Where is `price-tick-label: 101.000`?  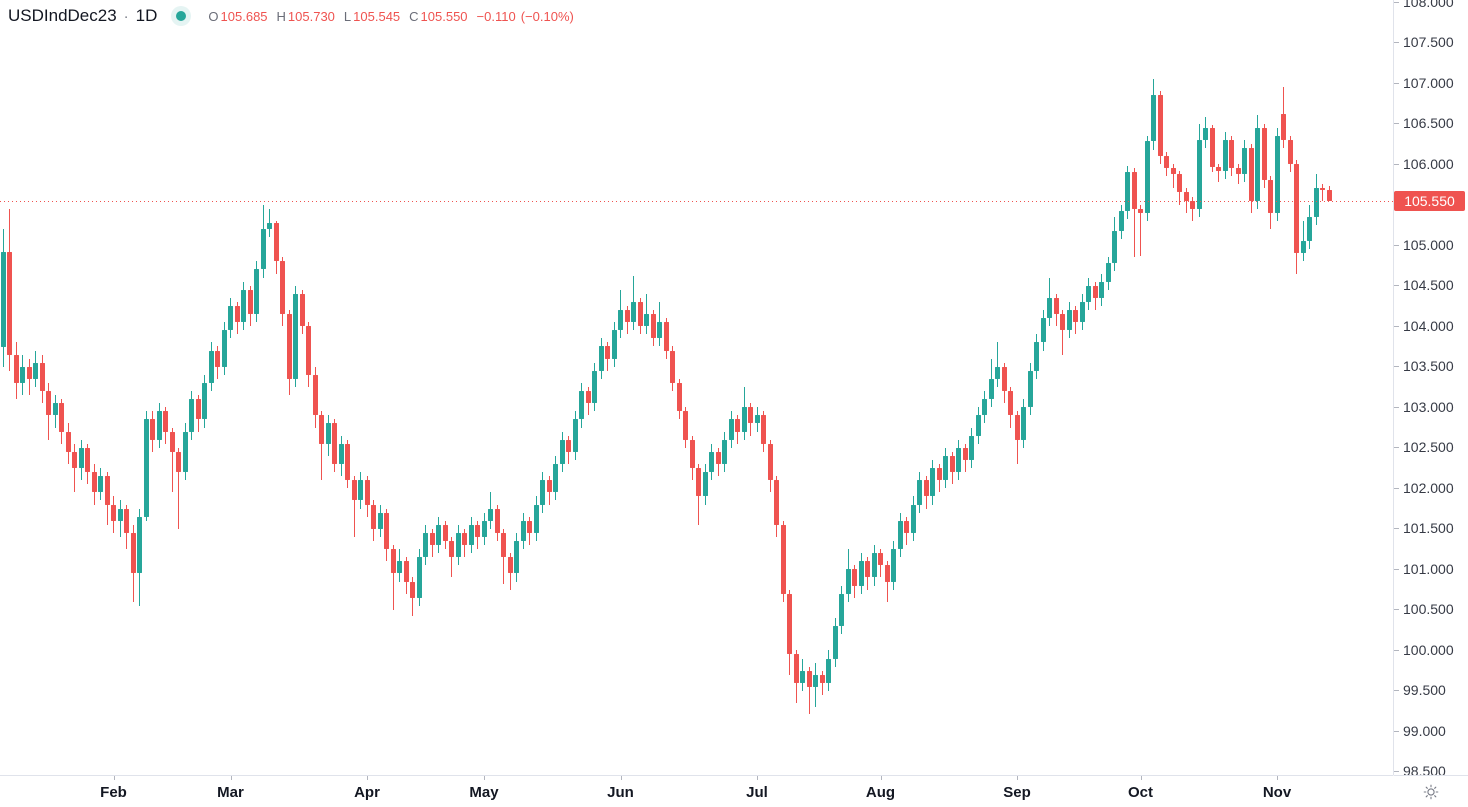 price-tick-label: 101.000 is located at coordinates (1428, 568).